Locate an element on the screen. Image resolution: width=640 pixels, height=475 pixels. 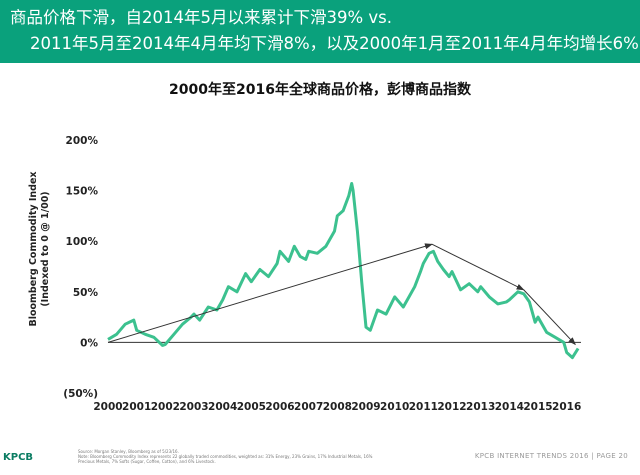
x-tick-label: 2016 is located at coordinates (566, 407).